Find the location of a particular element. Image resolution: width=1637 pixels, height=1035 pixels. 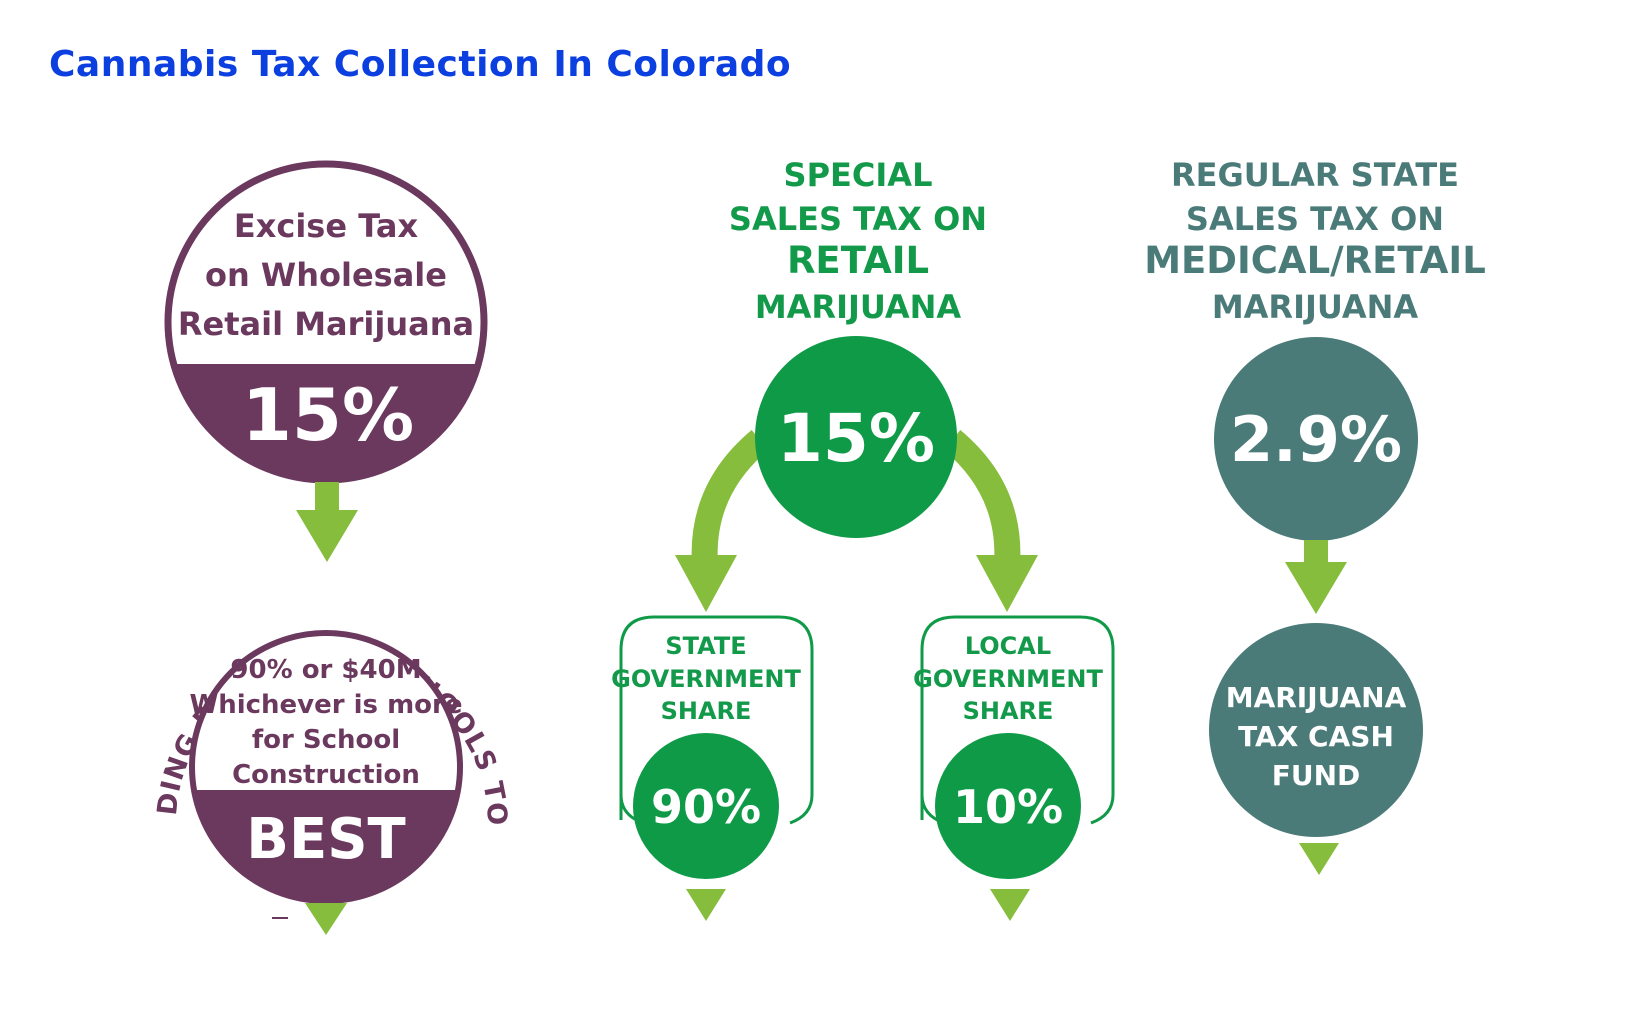

best-circle-ring is located at coordinates (326, 767).